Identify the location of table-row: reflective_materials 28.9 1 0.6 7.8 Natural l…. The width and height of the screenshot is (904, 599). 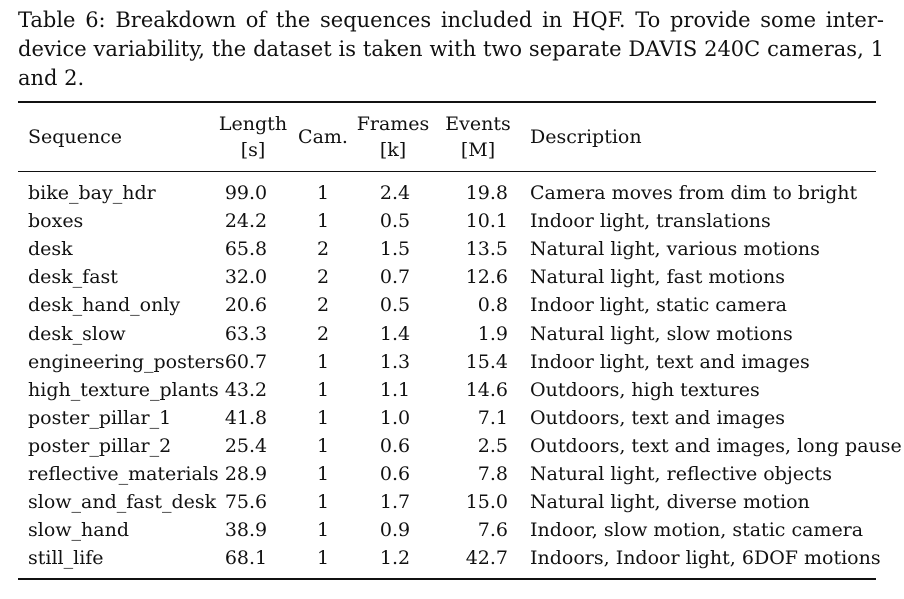
(447, 474).